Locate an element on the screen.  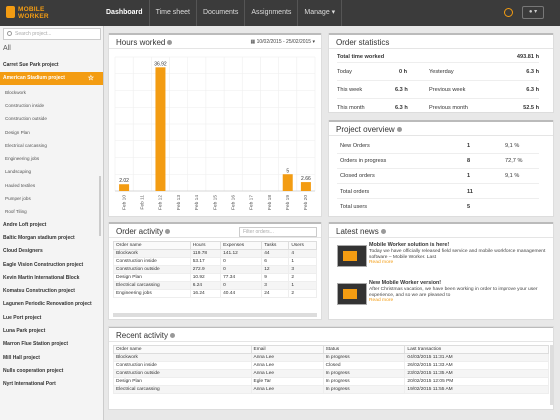
column-header: Last transaction is located at coordinates (476, 349).